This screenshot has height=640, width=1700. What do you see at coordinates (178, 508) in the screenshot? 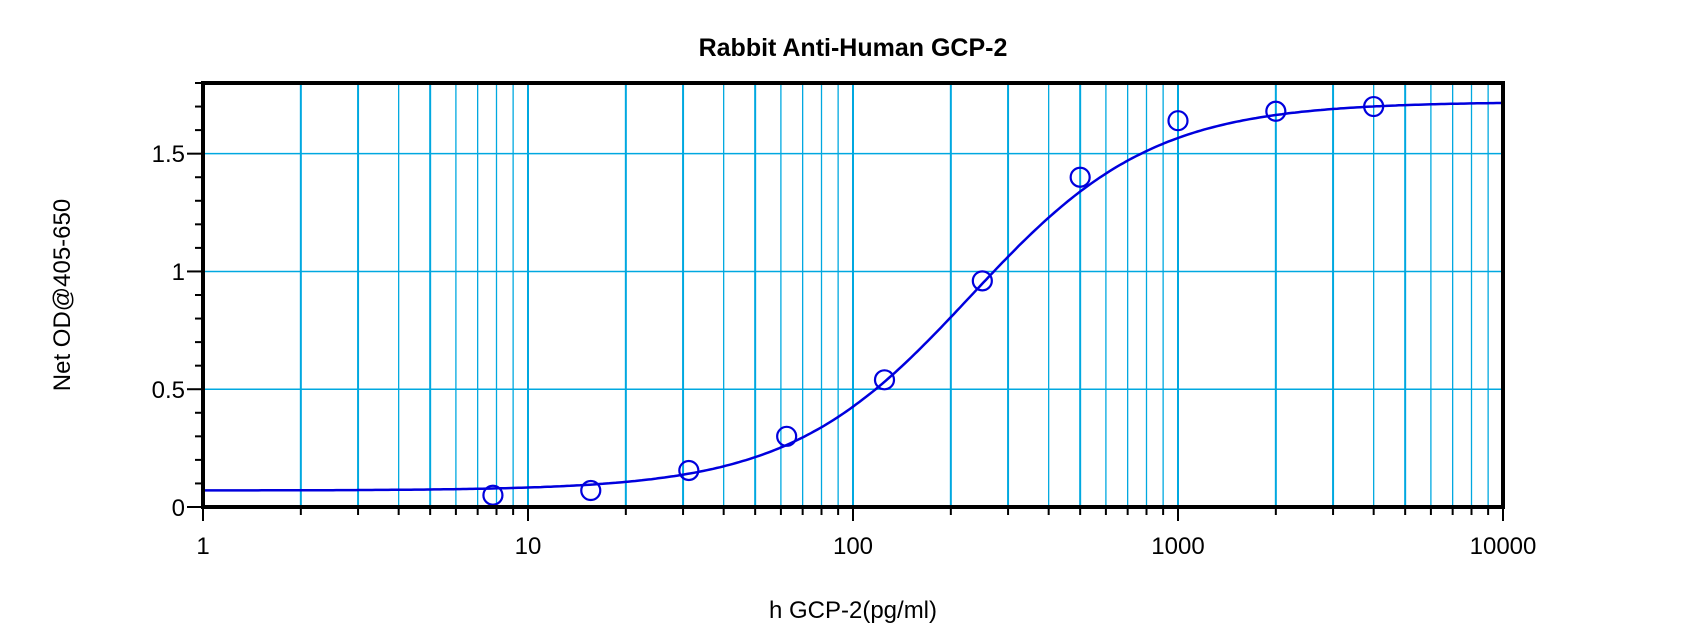
I see `y-tick-label: 0` at bounding box center [178, 508].